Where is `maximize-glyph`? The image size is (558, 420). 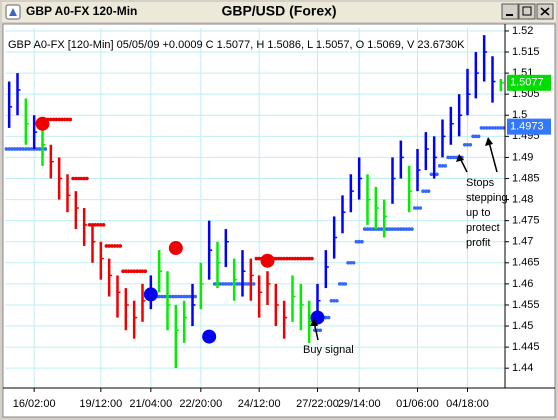
maximize-glyph is located at coordinates (527, 11).